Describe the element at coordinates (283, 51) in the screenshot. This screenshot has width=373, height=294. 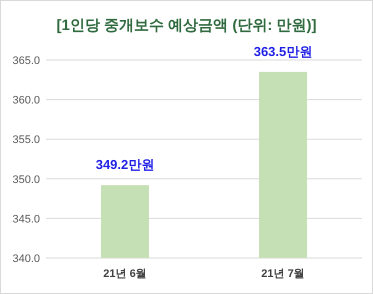
I see `data-label: 363.5만원` at that location.